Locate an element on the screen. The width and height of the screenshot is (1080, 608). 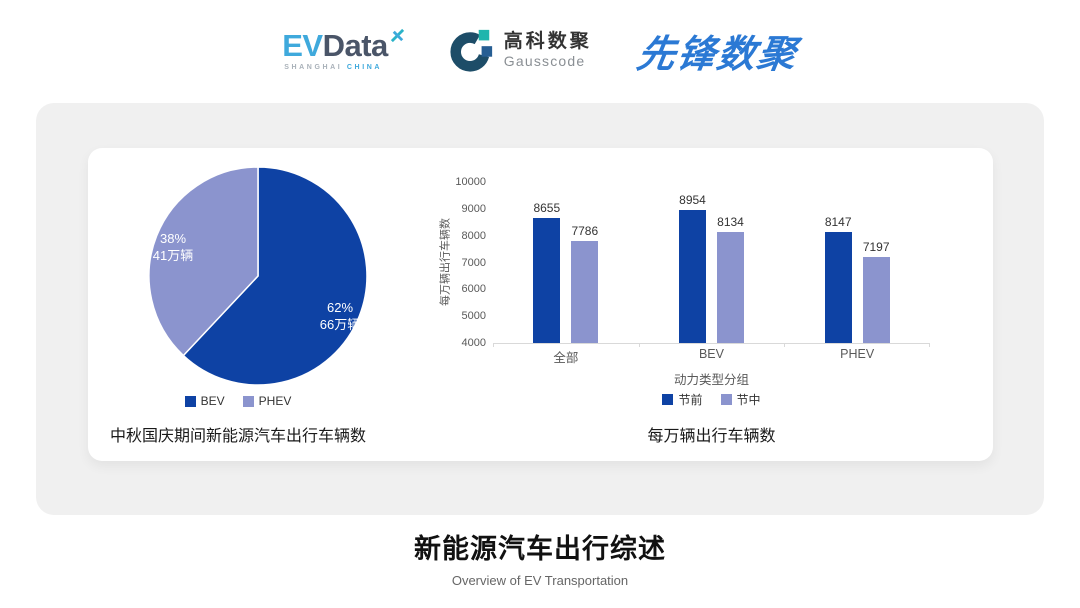
y-tick-label: 9000 is located at coordinates (473, 208).